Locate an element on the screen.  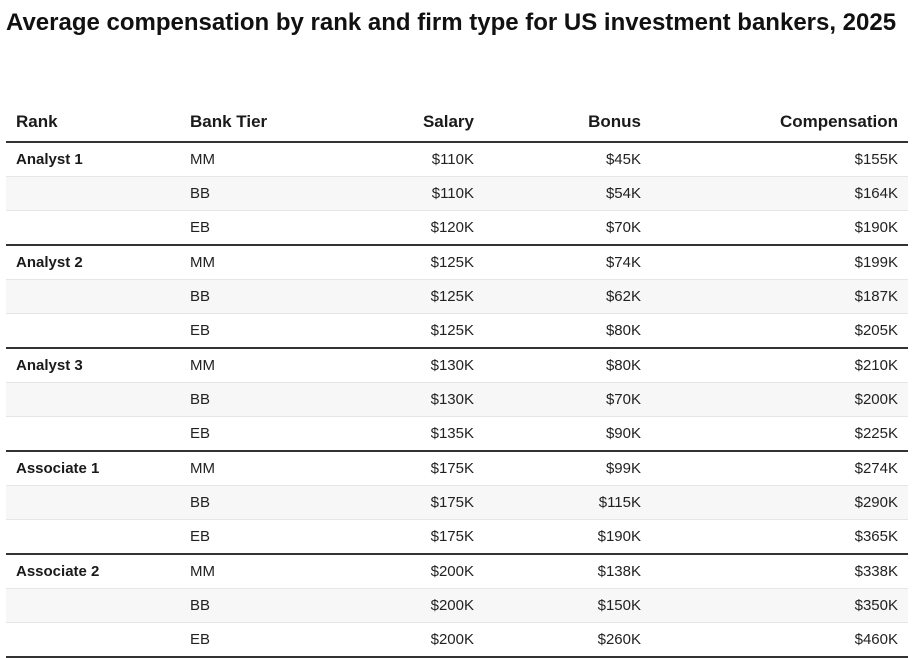
table-row: BB $125K $62K $187K is located at coordinates (457, 296).